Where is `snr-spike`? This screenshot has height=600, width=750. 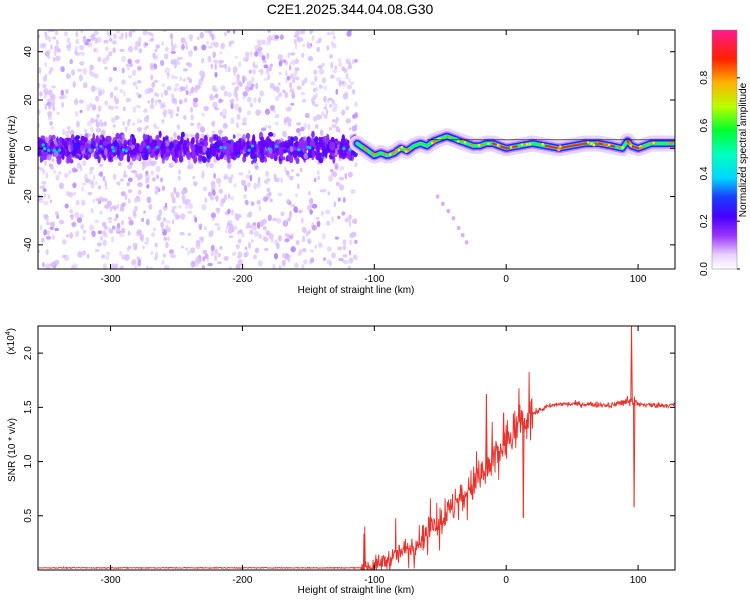 snr-spike is located at coordinates (632, 364).